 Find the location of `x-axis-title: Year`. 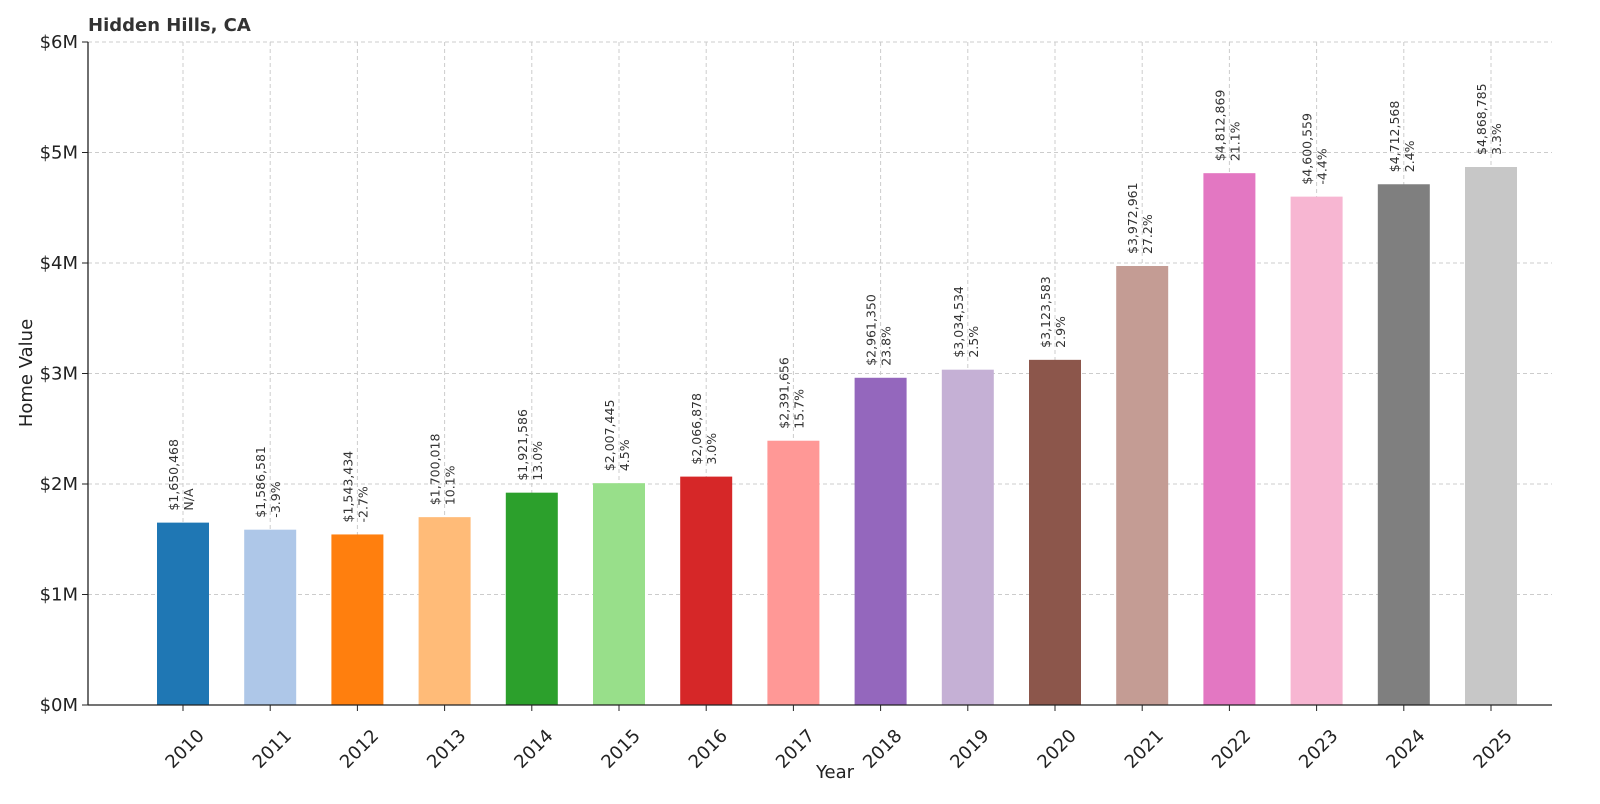

x-axis-title: Year is located at coordinates (835, 772).